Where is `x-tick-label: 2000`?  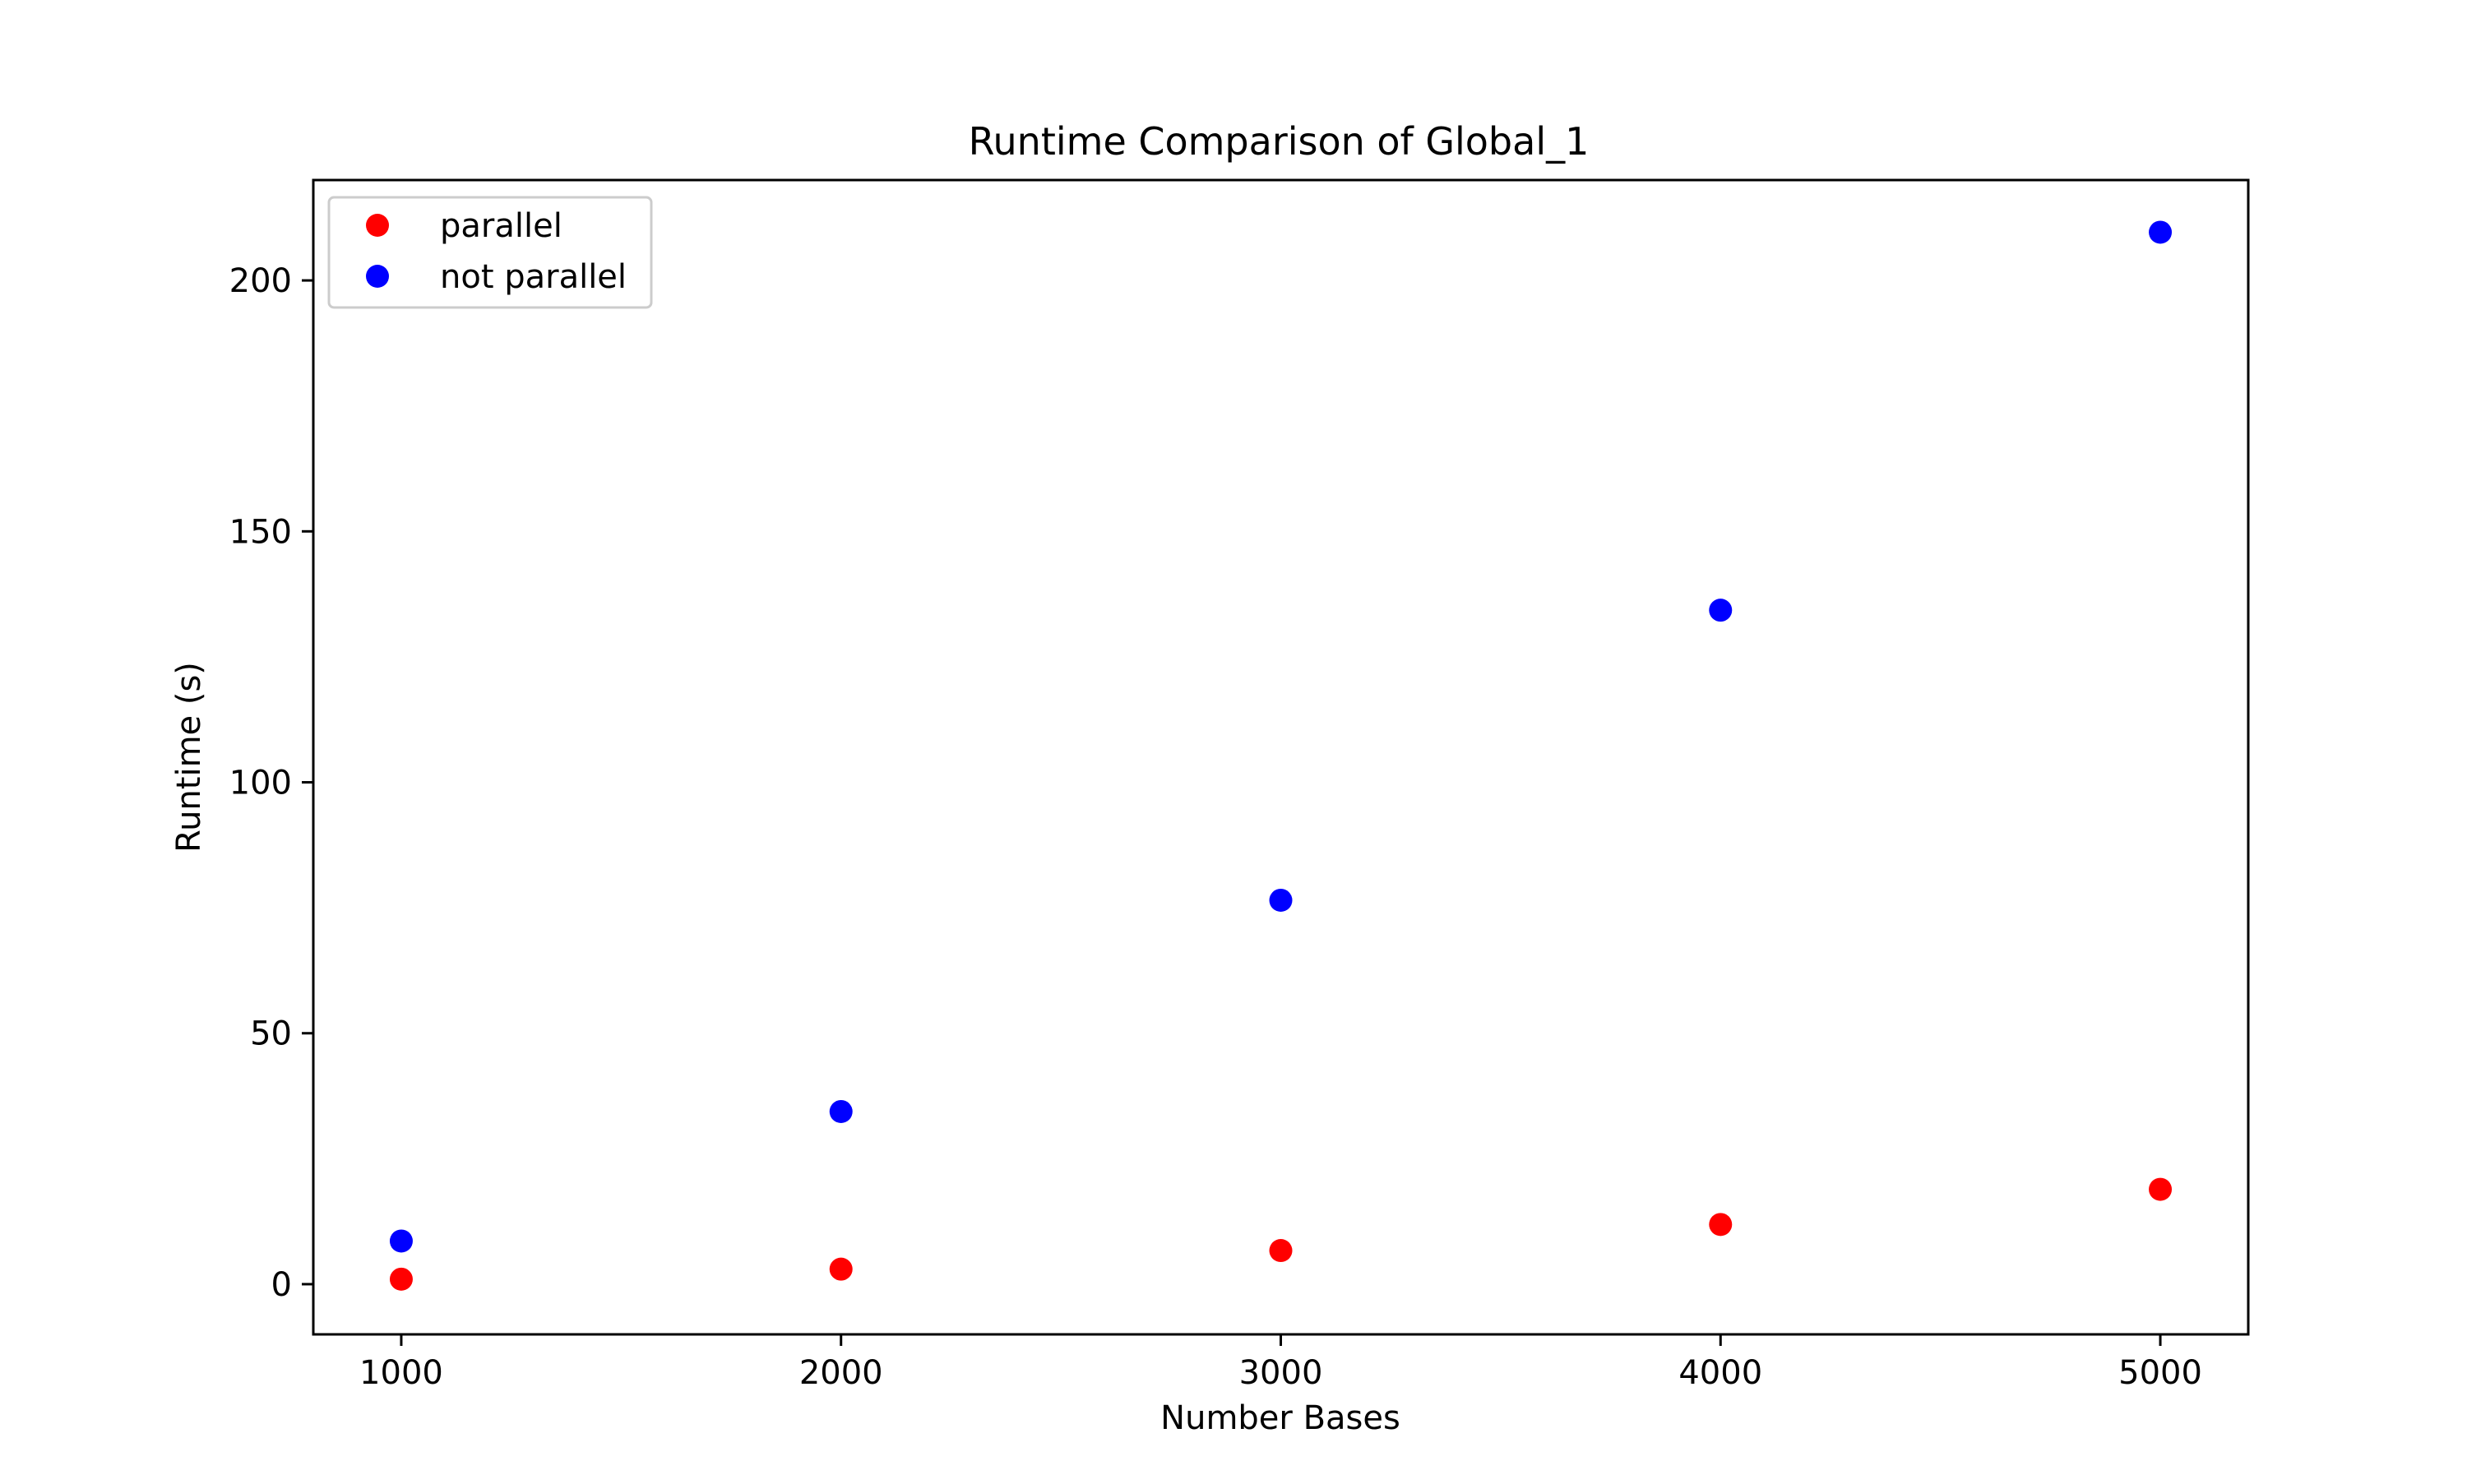
x-tick-label: 2000 is located at coordinates (841, 1373).